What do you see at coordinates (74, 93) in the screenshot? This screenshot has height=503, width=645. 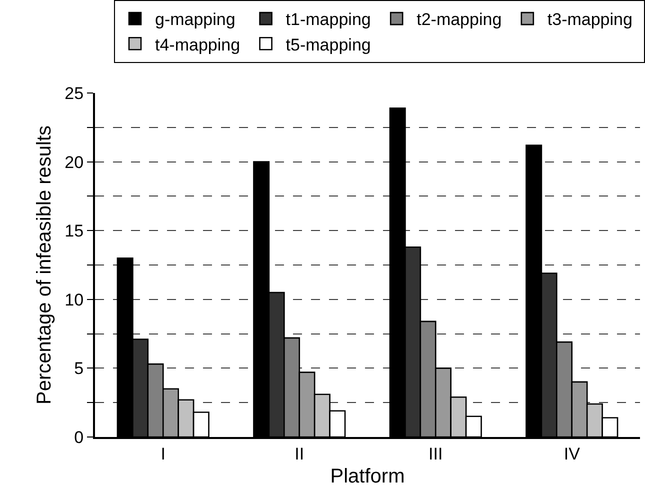 I see `y-tick-label: 25` at bounding box center [74, 93].